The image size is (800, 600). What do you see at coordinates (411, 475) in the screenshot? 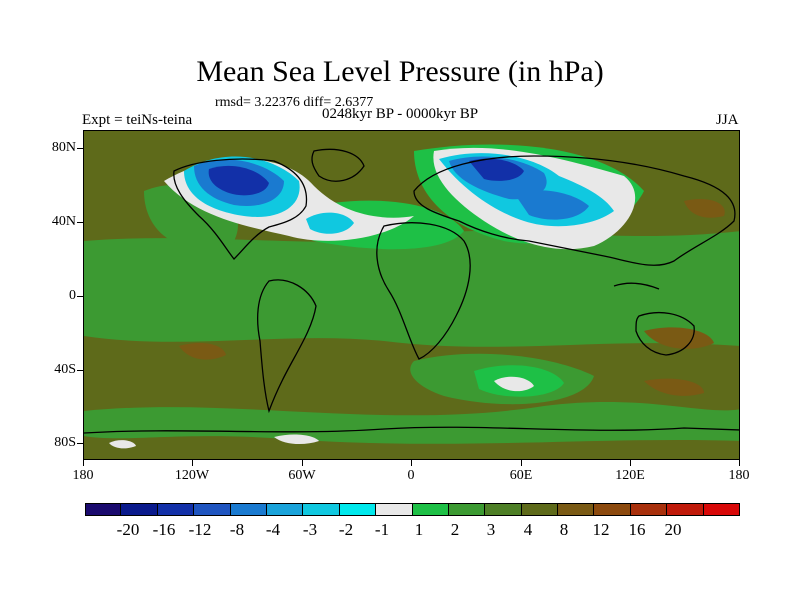
I see `x-axis-label: 0` at bounding box center [411, 475].